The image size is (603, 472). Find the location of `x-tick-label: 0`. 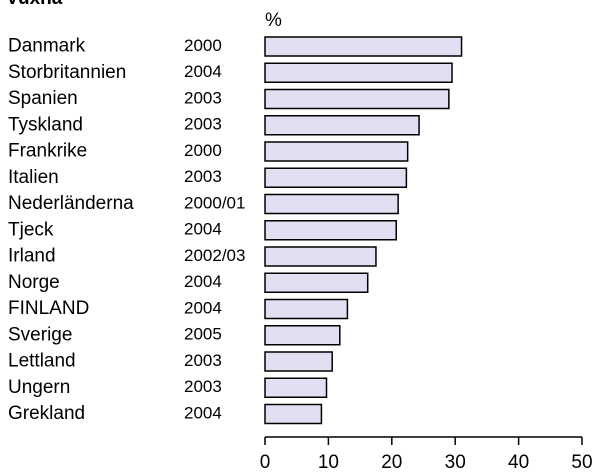

x-tick-label: 0 is located at coordinates (265, 462).